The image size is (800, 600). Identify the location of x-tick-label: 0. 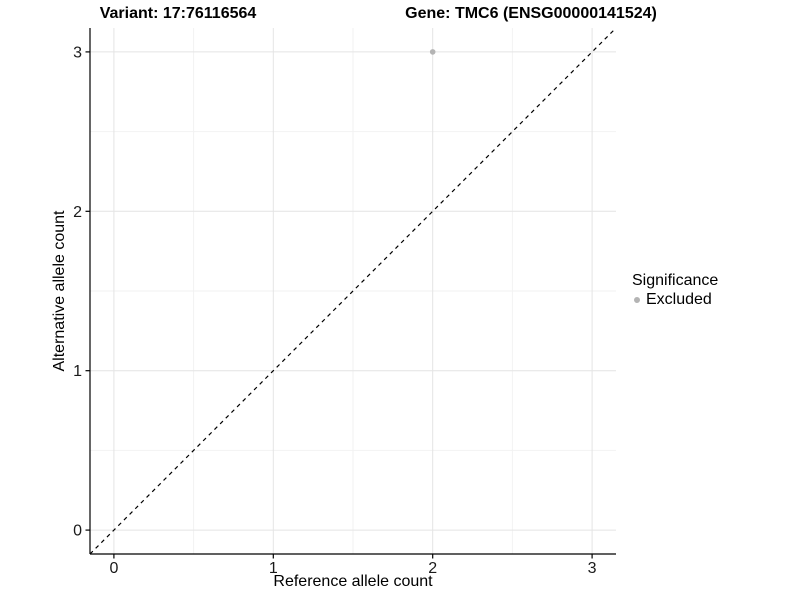
(113, 568).